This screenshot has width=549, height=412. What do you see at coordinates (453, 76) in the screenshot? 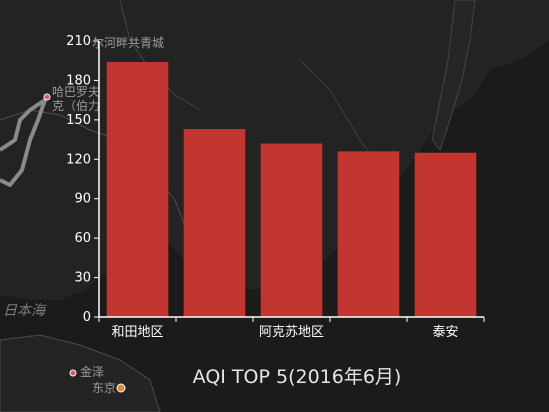
I see `map-island` at bounding box center [453, 76].